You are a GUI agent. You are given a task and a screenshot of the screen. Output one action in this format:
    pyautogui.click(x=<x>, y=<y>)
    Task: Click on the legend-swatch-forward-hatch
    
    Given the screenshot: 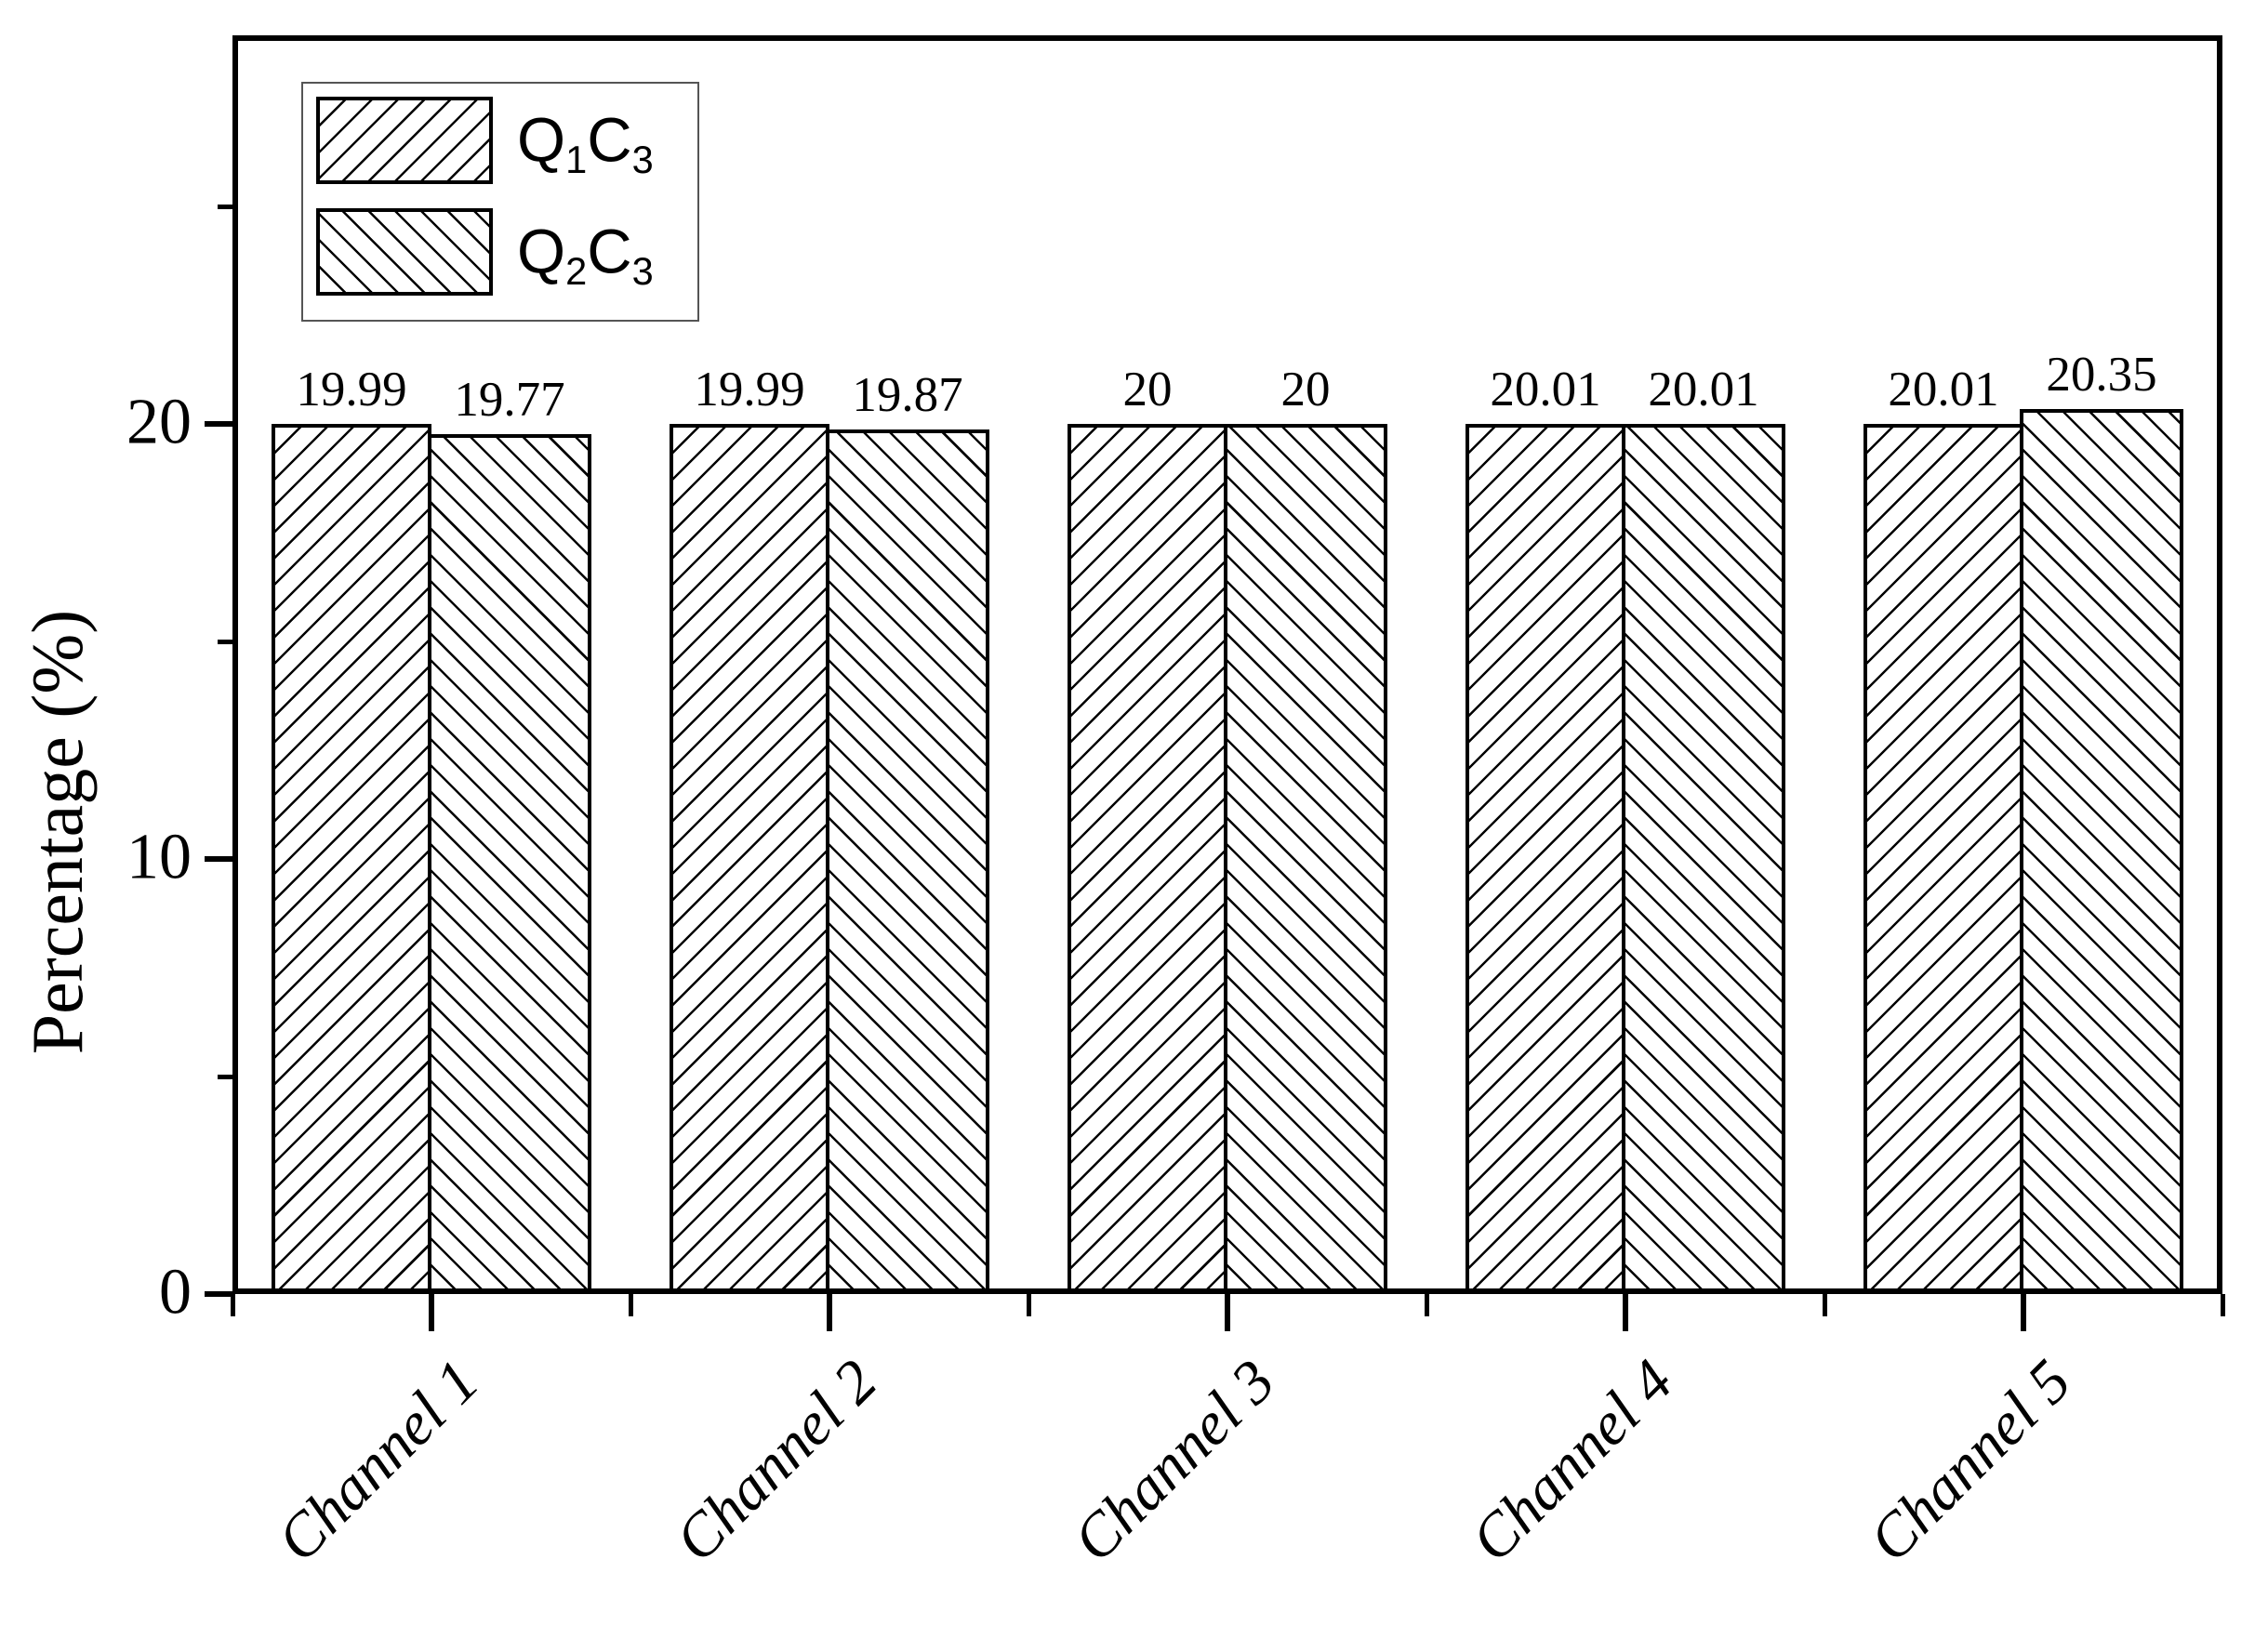 What is the action you would take?
    pyautogui.click(x=404, y=140)
    